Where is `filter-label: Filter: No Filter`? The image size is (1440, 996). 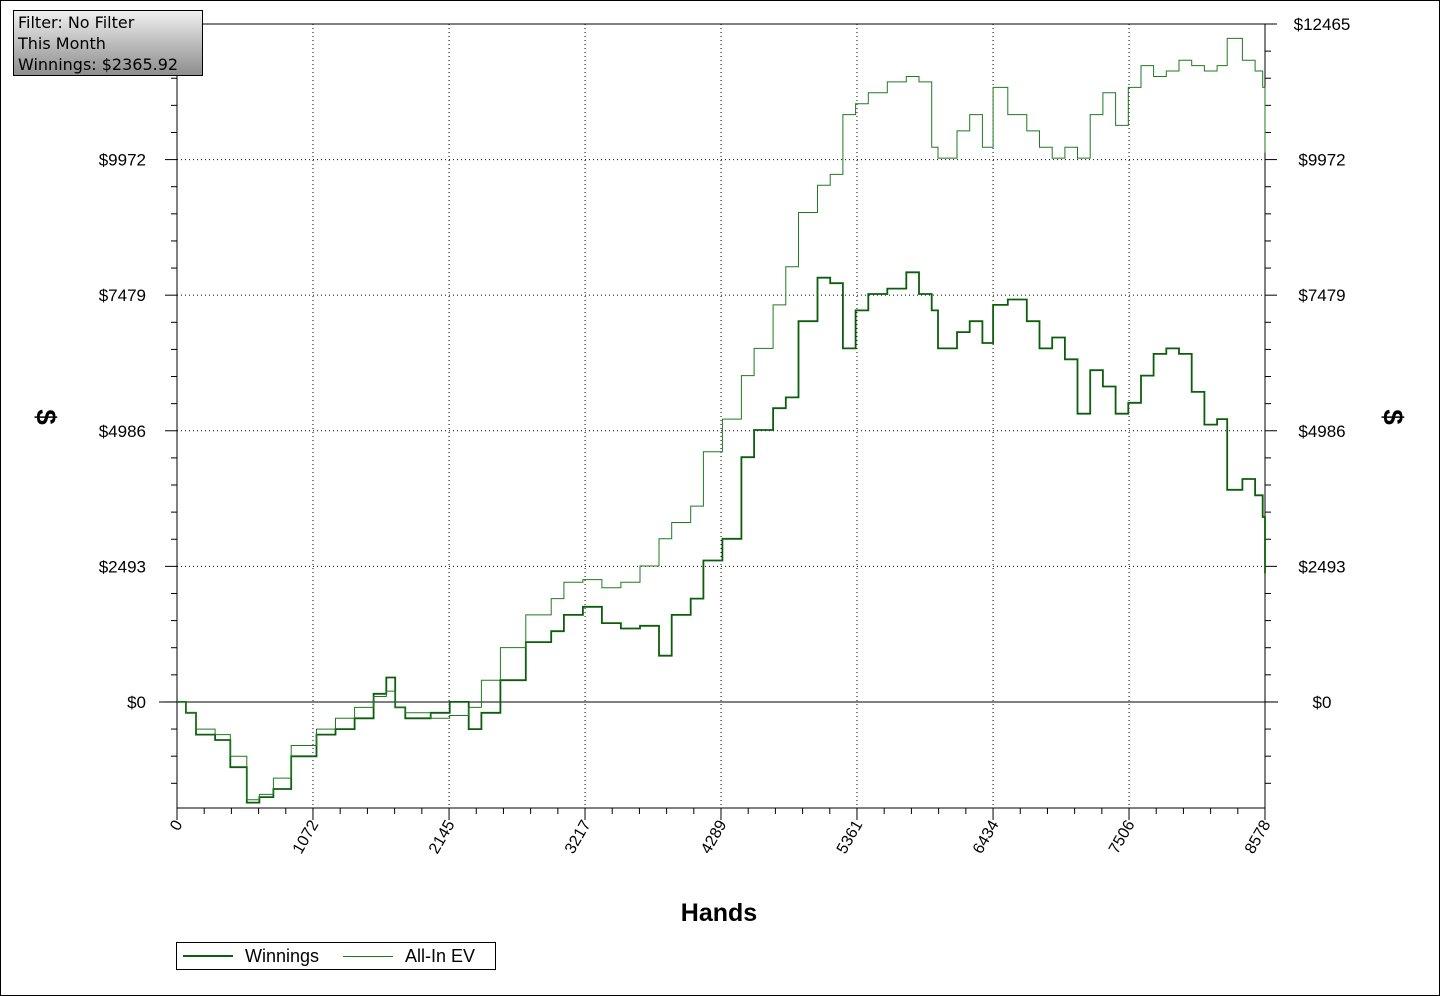 filter-label: Filter: No Filter is located at coordinates (76, 22).